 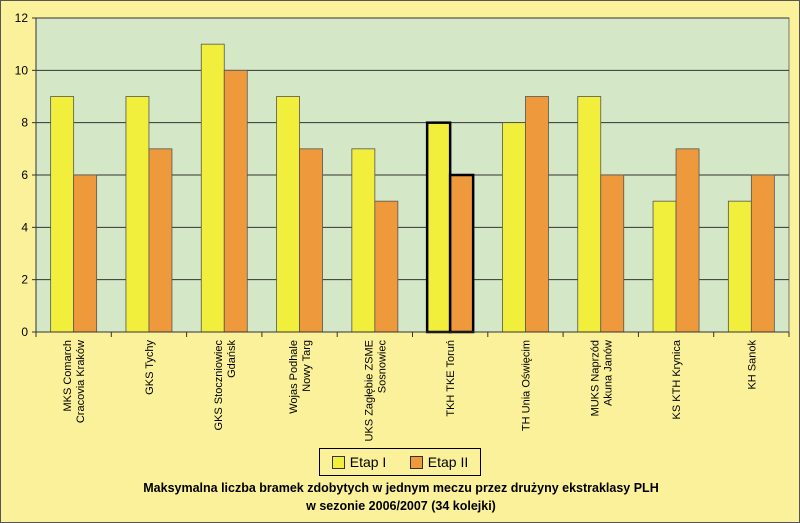 I want to click on legend-item-etap-2: Etap II, so click(x=439, y=462).